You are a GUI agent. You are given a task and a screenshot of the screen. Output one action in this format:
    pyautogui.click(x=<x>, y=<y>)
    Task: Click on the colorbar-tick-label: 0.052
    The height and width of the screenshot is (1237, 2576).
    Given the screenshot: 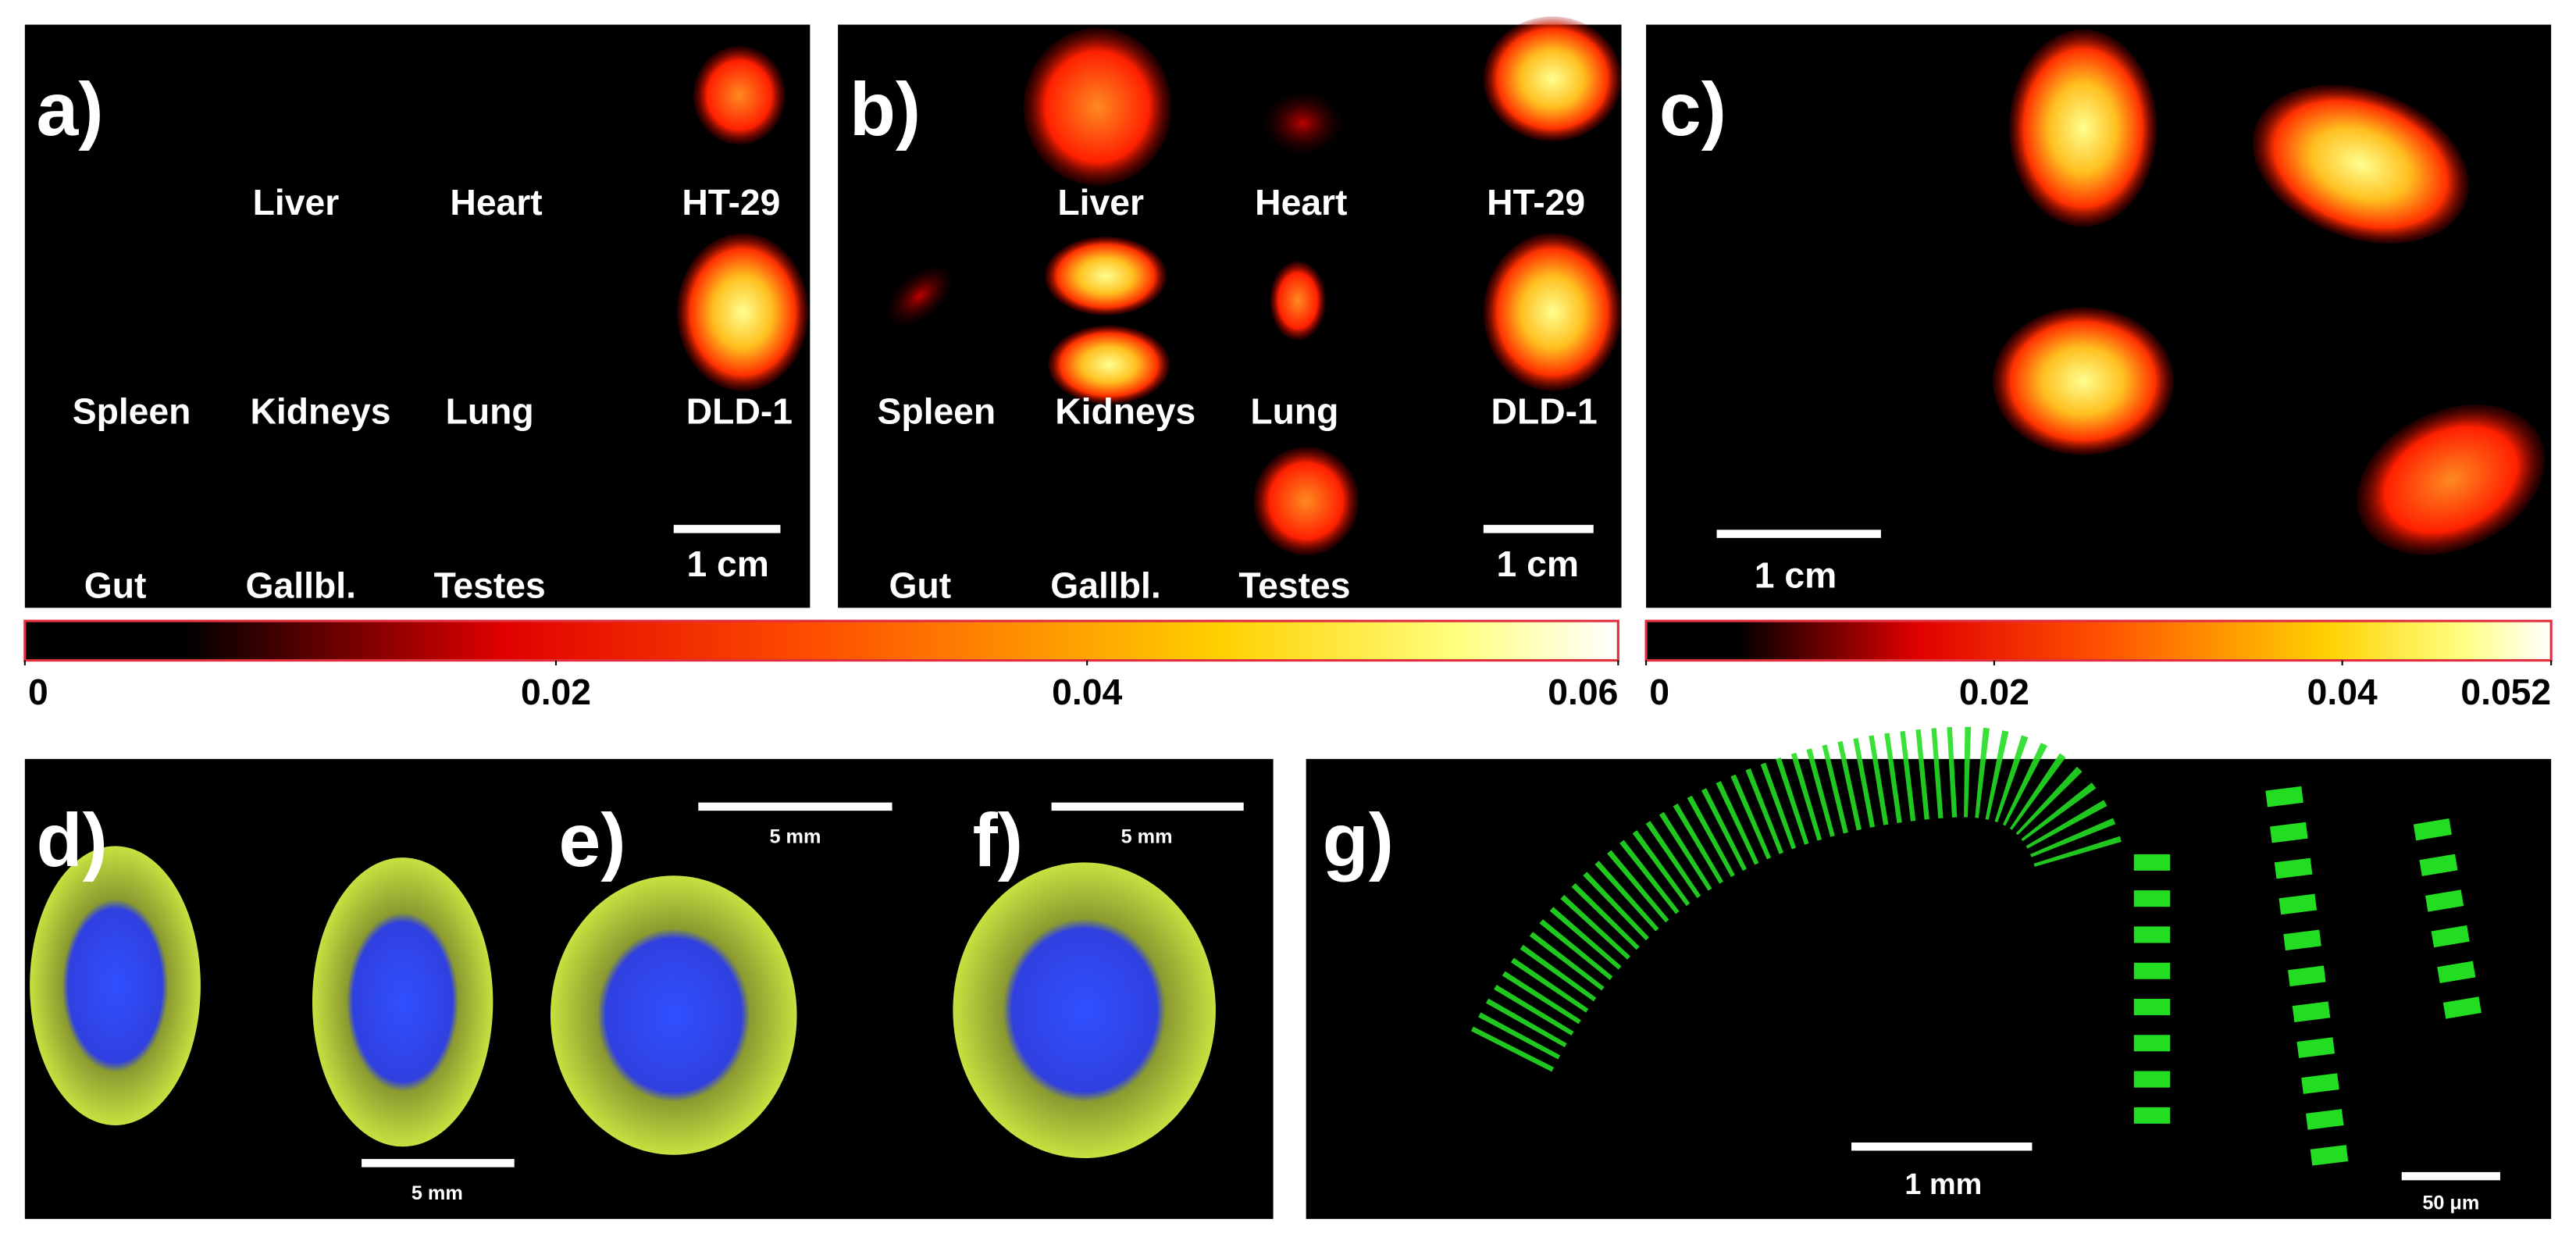 What is the action you would take?
    pyautogui.click(x=2505, y=692)
    